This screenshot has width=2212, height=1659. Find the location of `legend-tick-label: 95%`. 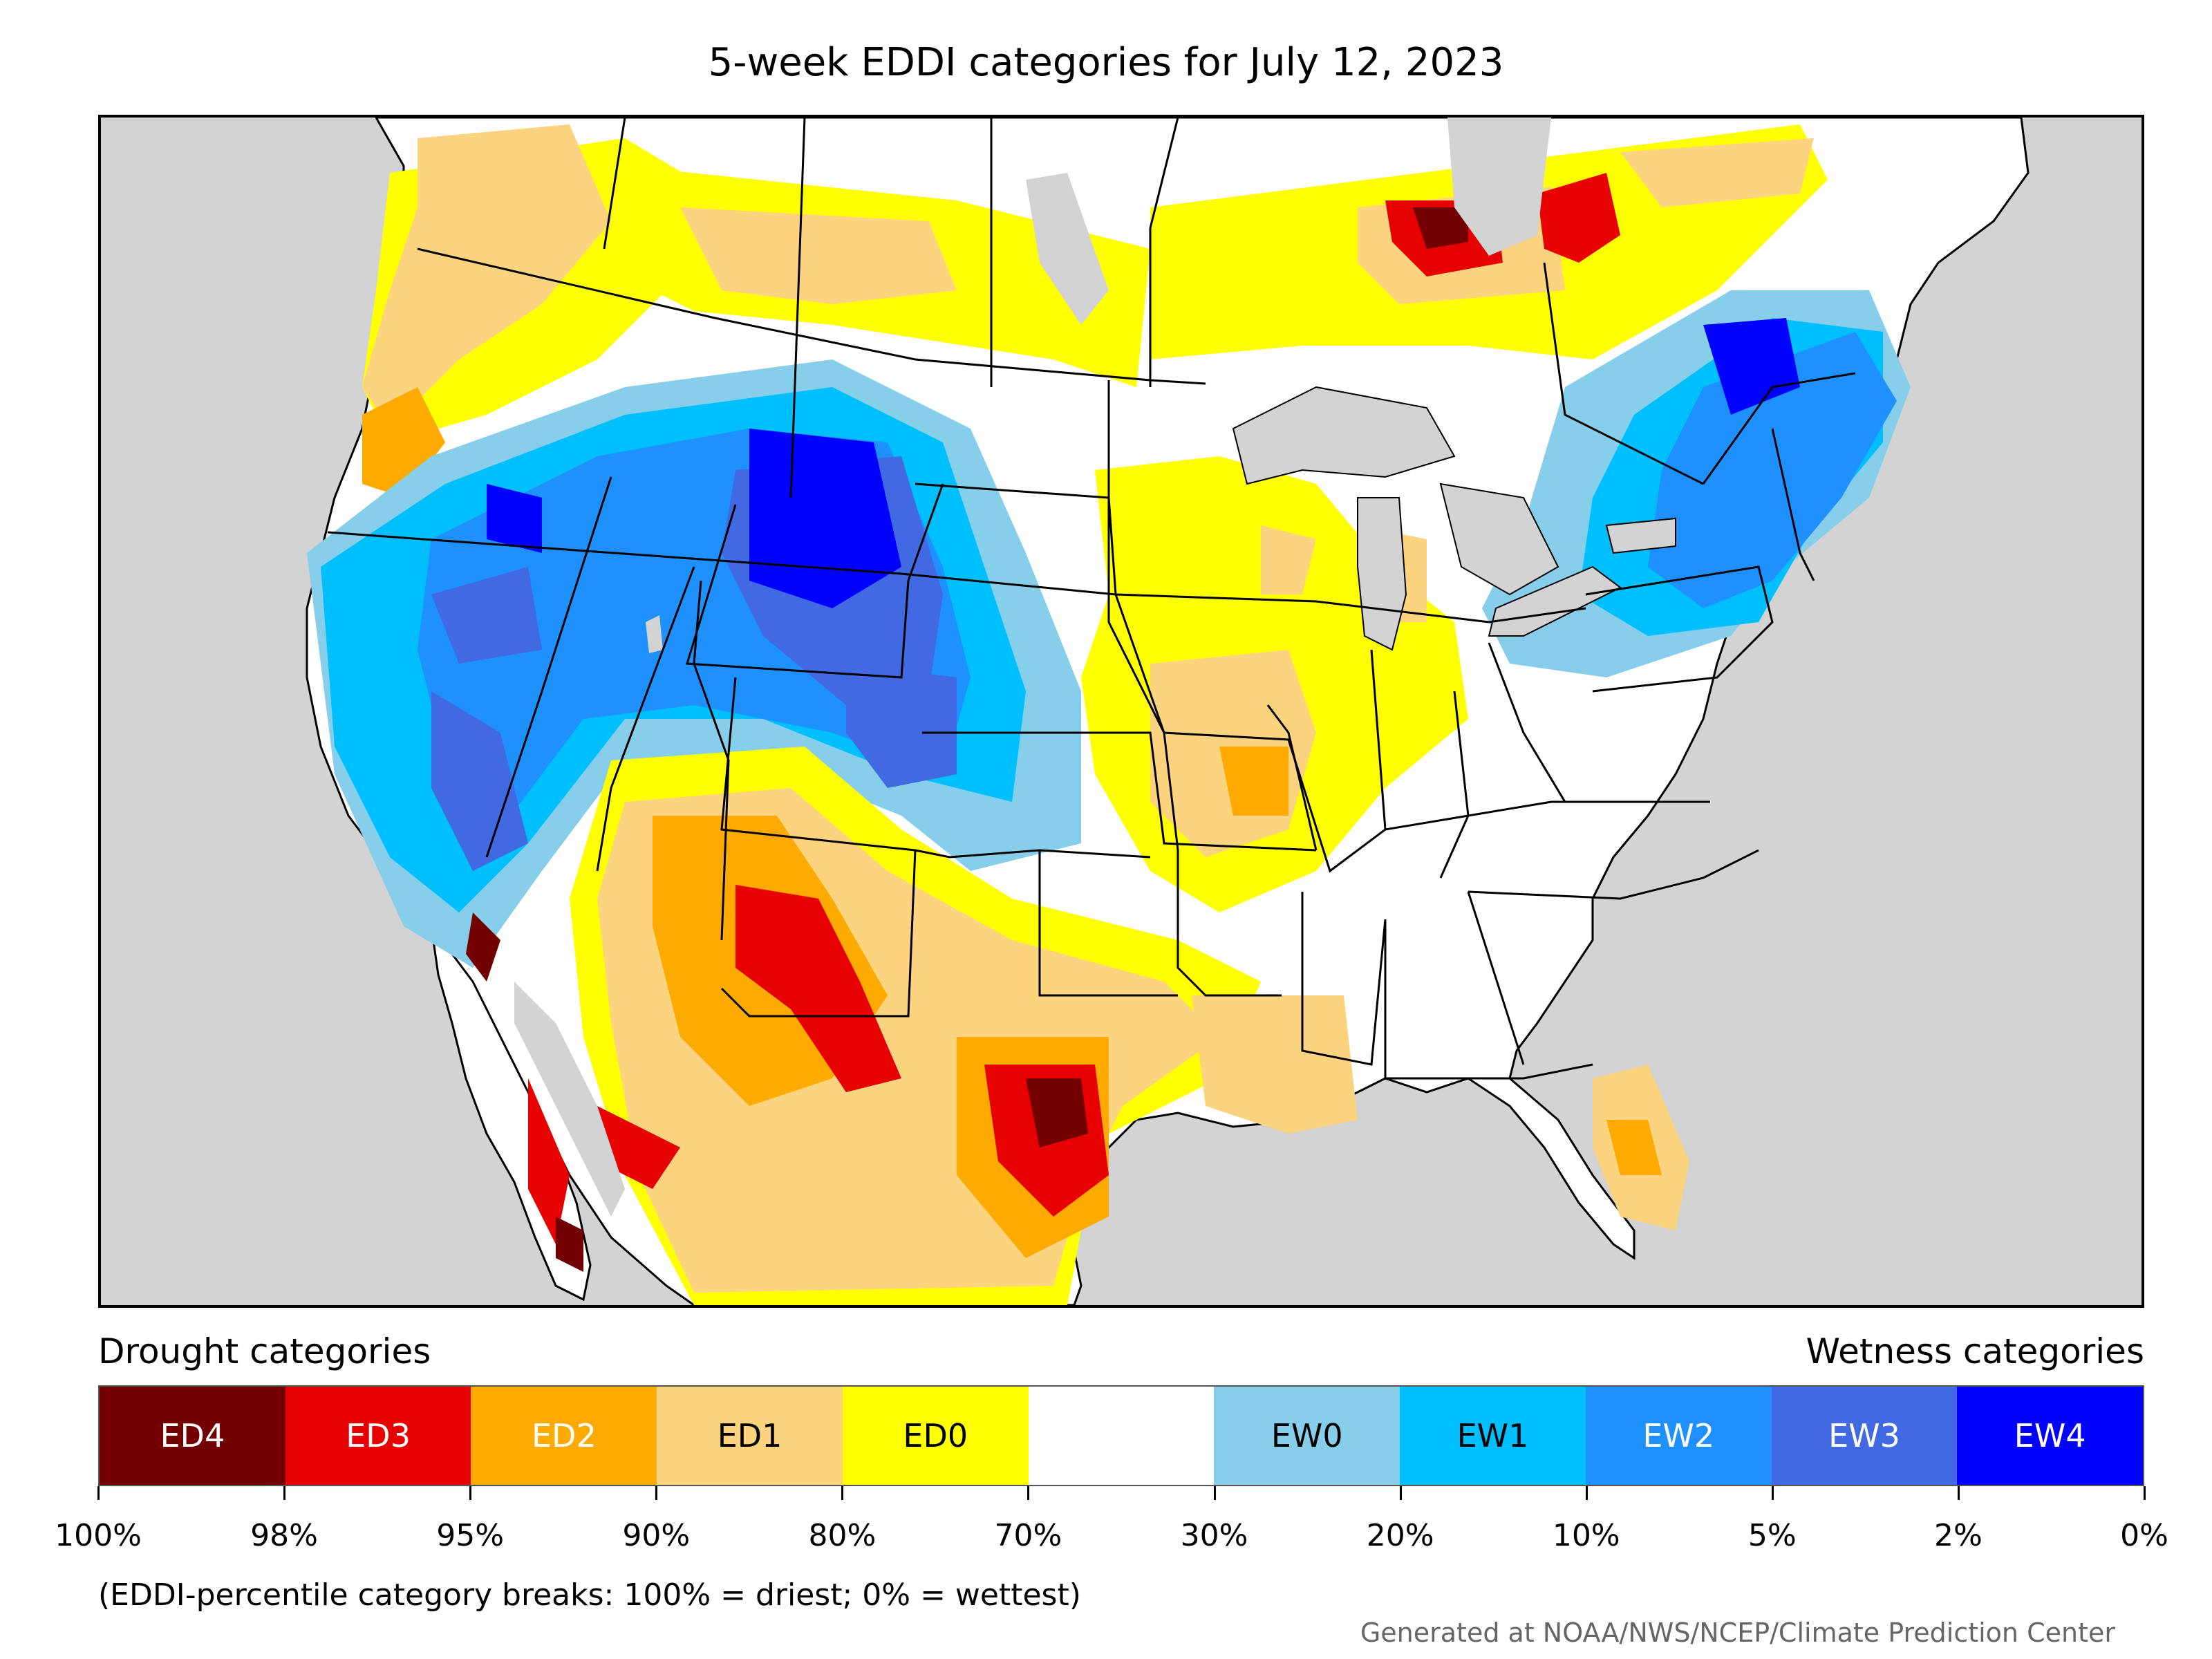

legend-tick-label: 95% is located at coordinates (470, 1535).